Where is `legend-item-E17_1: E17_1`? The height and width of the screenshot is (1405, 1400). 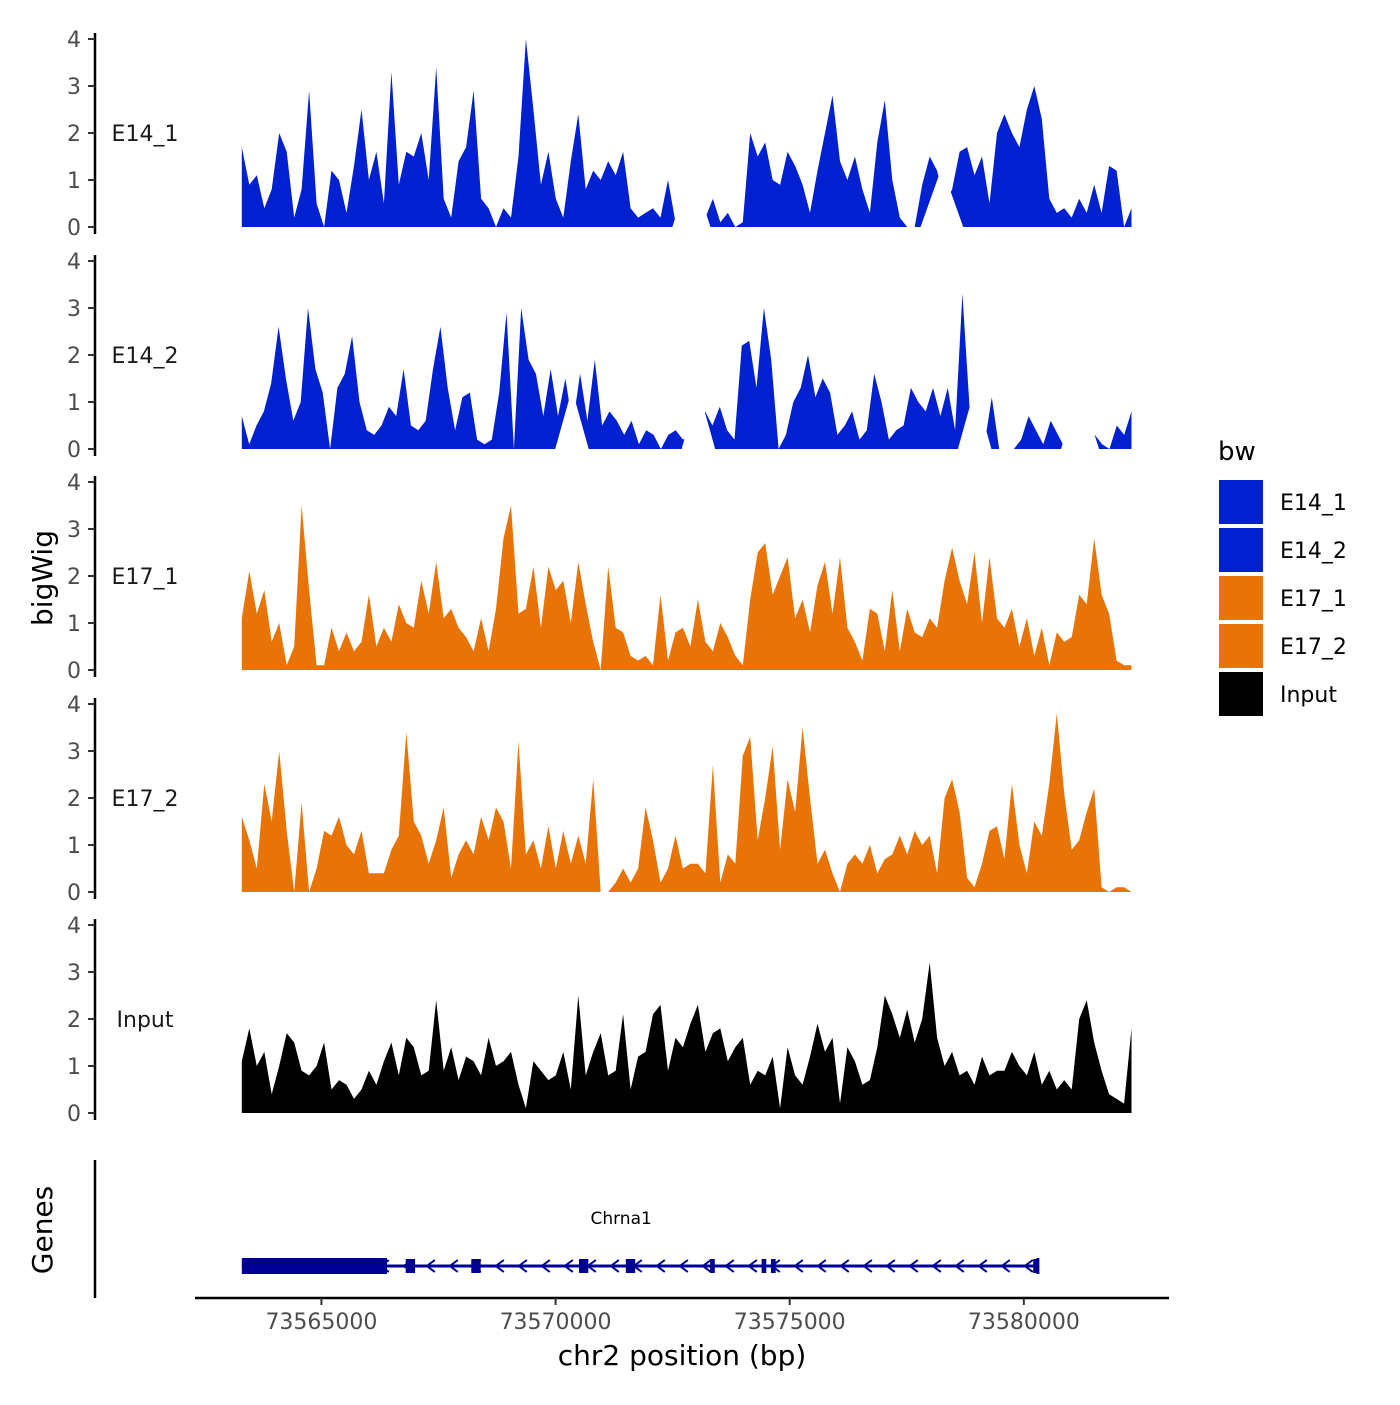 legend-item-E17_1: E17_1 is located at coordinates (1283, 598).